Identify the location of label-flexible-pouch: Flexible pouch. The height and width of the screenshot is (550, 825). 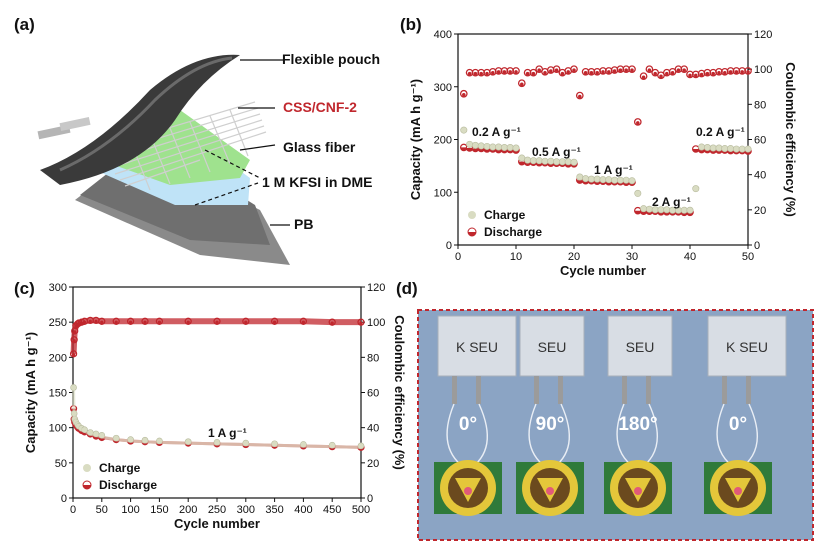
(331, 59).